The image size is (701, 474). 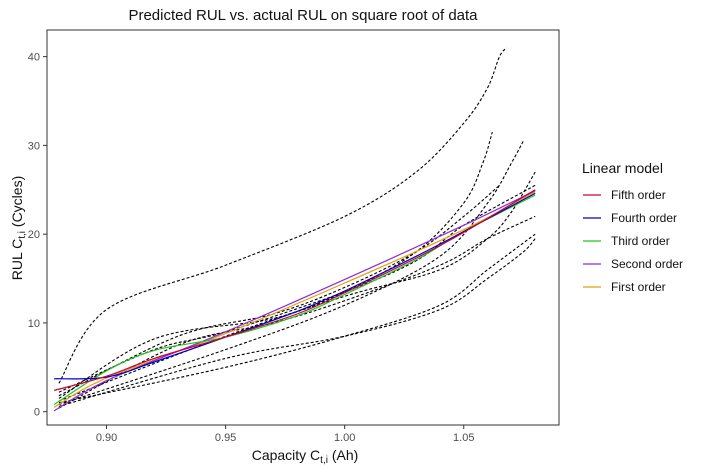 I want to click on legend-label-third-order: Third order, so click(x=640, y=241).